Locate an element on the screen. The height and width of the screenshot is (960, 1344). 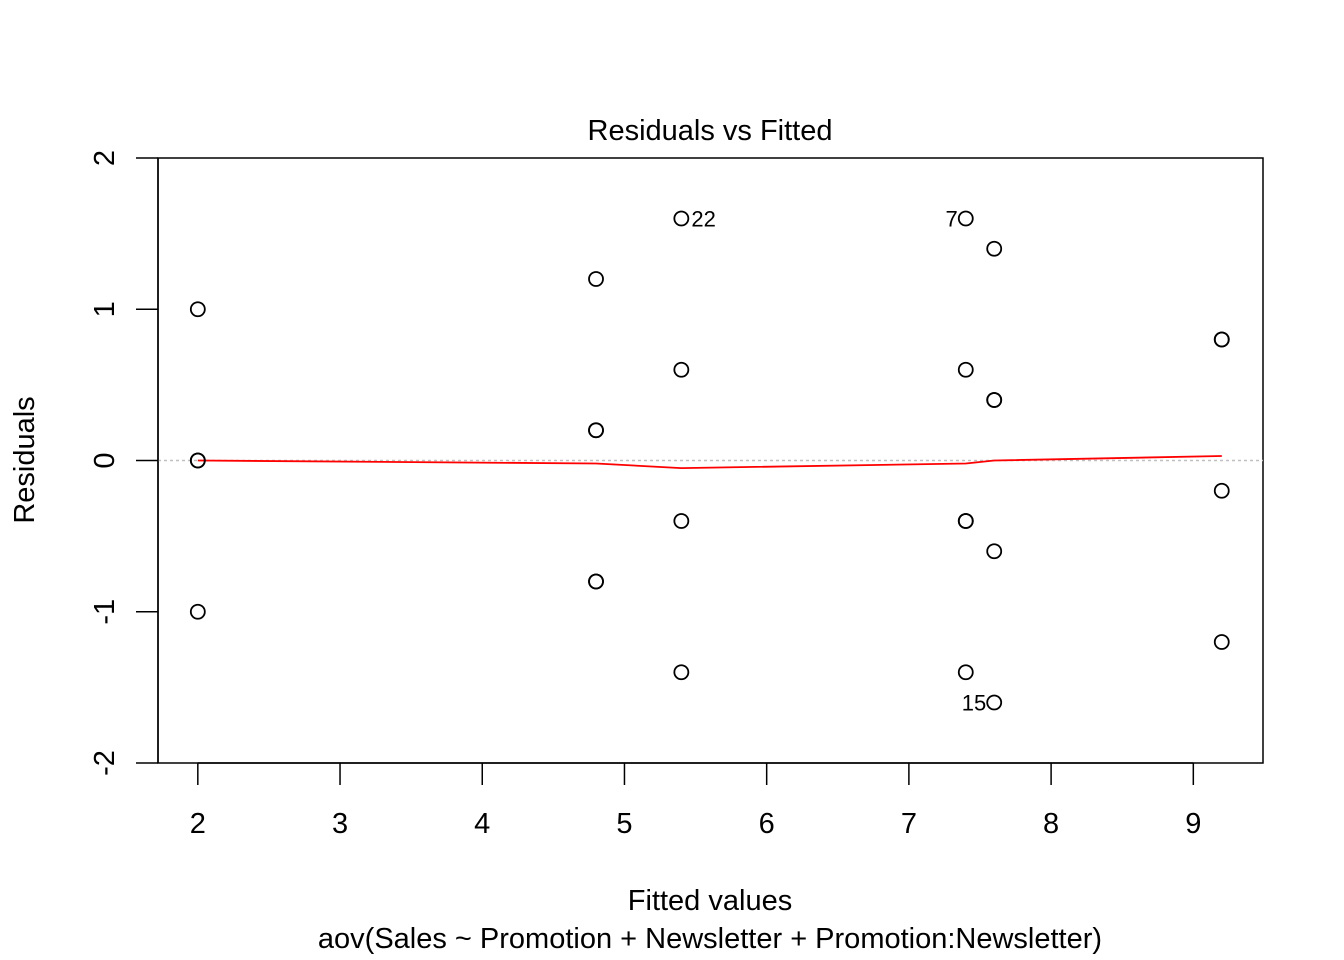
x-tick-label: 7 is located at coordinates (909, 824).